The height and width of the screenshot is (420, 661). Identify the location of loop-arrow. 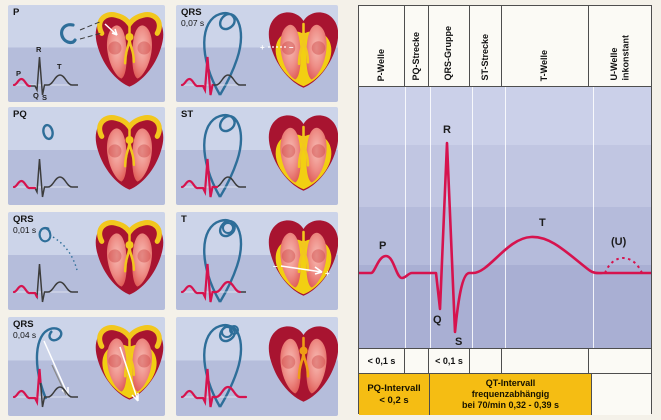
(56, 368).